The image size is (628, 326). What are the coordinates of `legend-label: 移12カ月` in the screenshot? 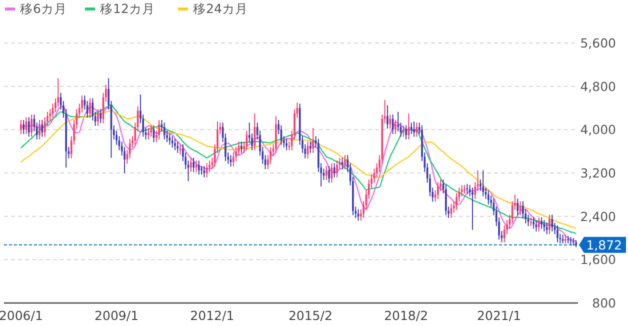 It's located at (127, 8).